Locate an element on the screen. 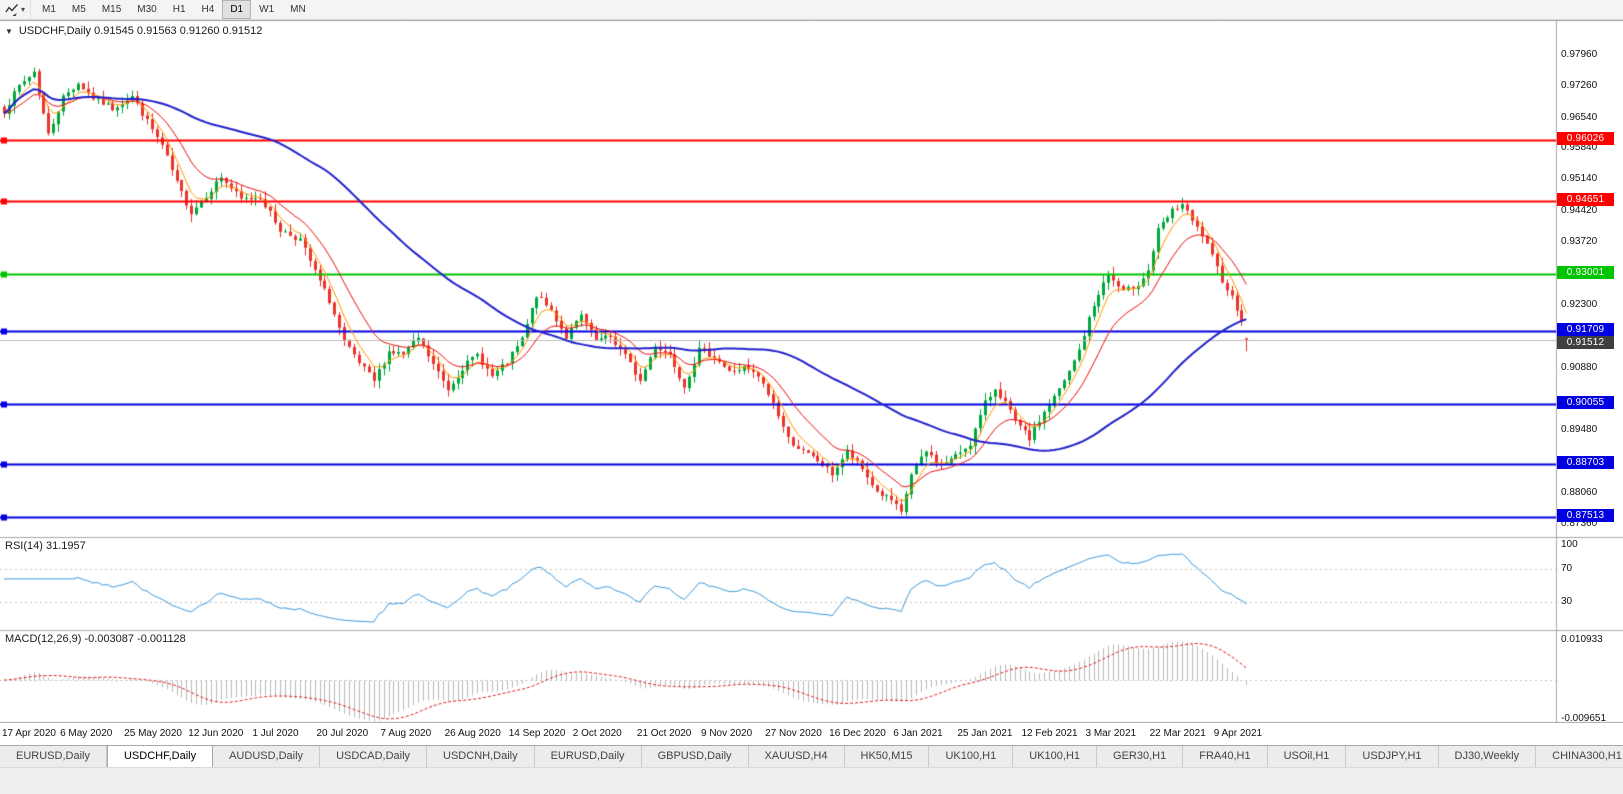 The image size is (1623, 794). chart-tab-usdchf-daily: USDCHF,Daily is located at coordinates (160, 756).